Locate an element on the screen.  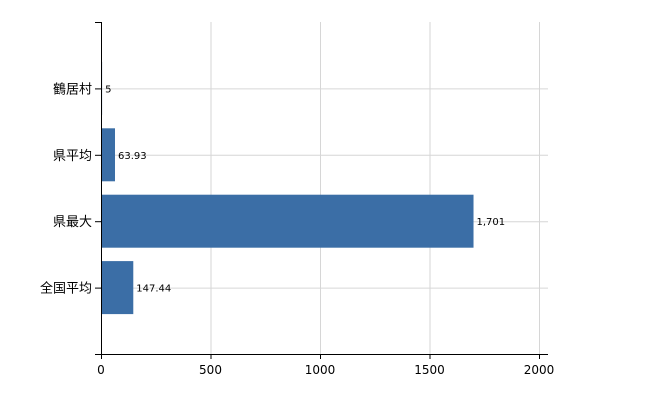
y-tick-label: 全国平均 is located at coordinates (66, 289).